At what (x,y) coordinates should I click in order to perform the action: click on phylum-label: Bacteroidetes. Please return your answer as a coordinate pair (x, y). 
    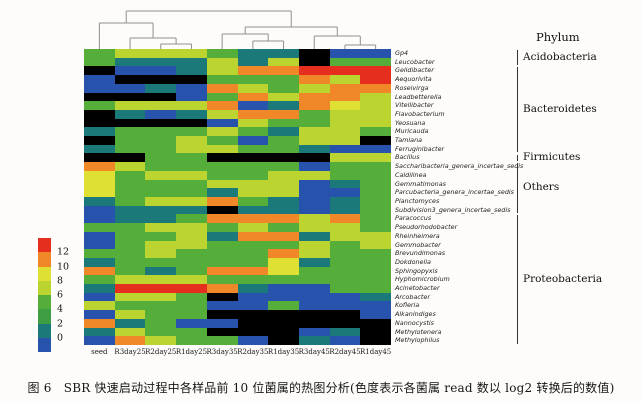
    Looking at the image, I should click on (560, 108).